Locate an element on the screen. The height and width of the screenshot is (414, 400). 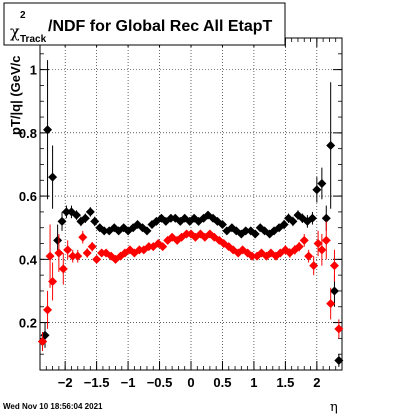
y-tick-label: 0.8 is located at coordinates (28, 133).